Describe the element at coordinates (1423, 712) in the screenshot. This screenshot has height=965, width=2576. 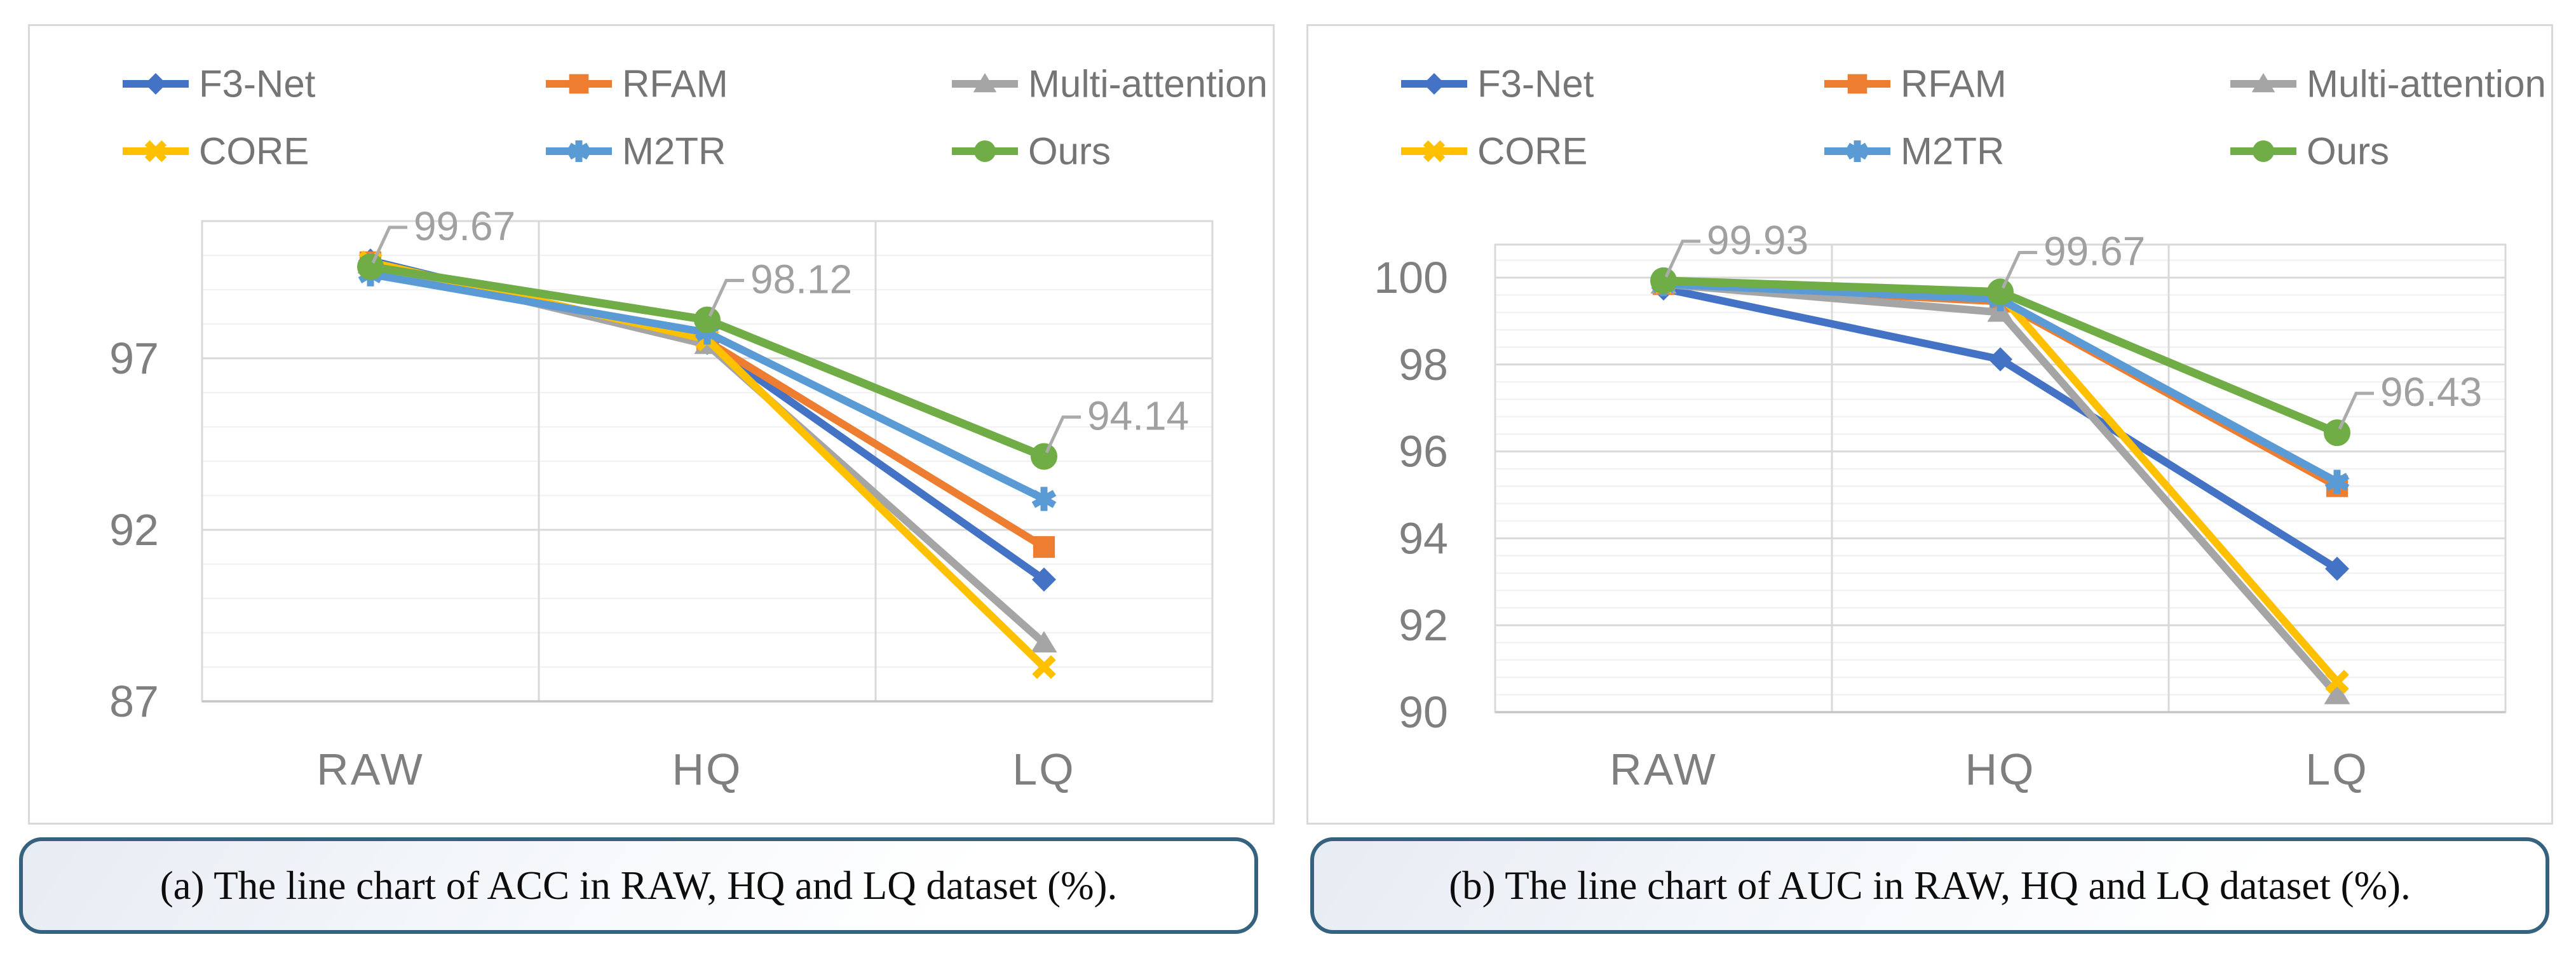
I see `y-tick-label: 90` at that location.